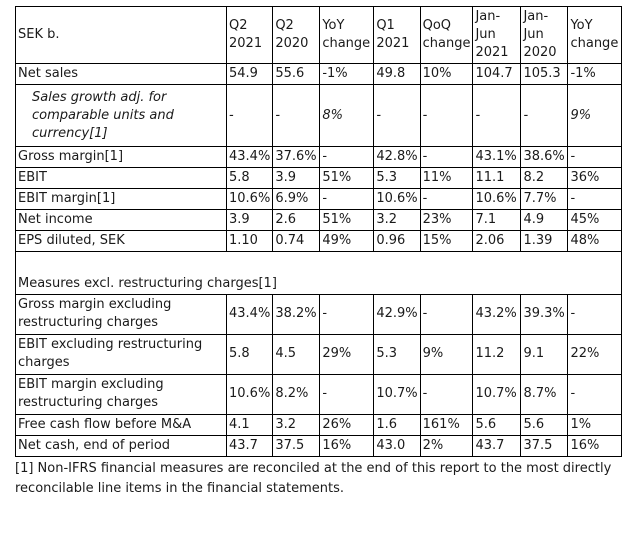 The width and height of the screenshot is (638, 538). I want to click on header-cell: Jan-Jun 2020, so click(544, 35).